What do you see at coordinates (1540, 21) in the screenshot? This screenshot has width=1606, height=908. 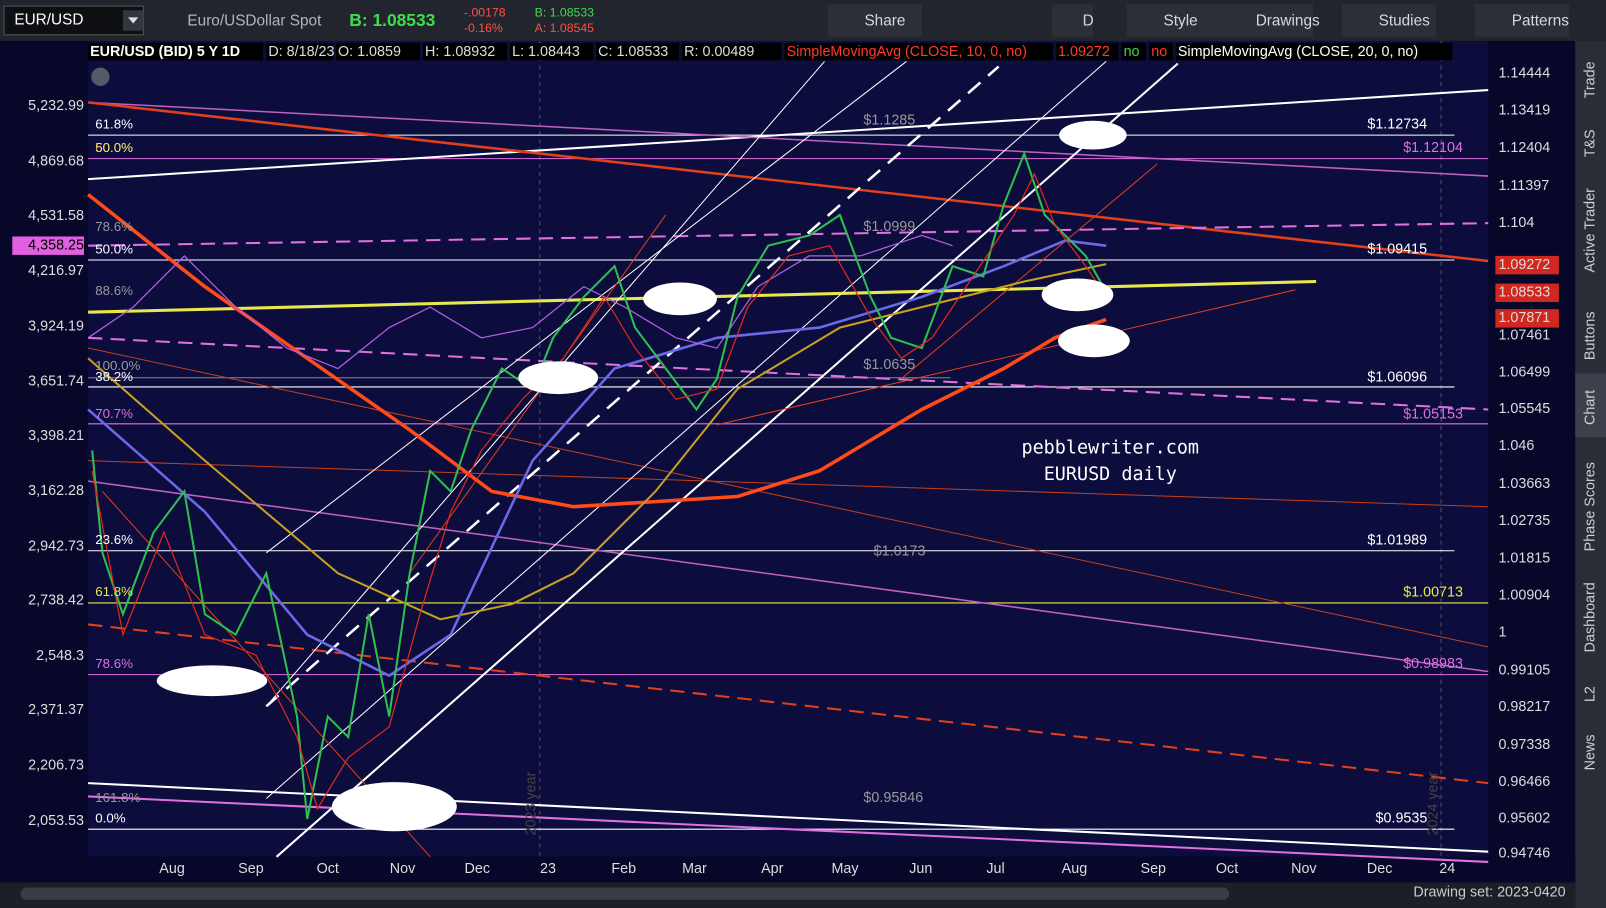 I see `toolbar-button-label: Patterns` at bounding box center [1540, 21].